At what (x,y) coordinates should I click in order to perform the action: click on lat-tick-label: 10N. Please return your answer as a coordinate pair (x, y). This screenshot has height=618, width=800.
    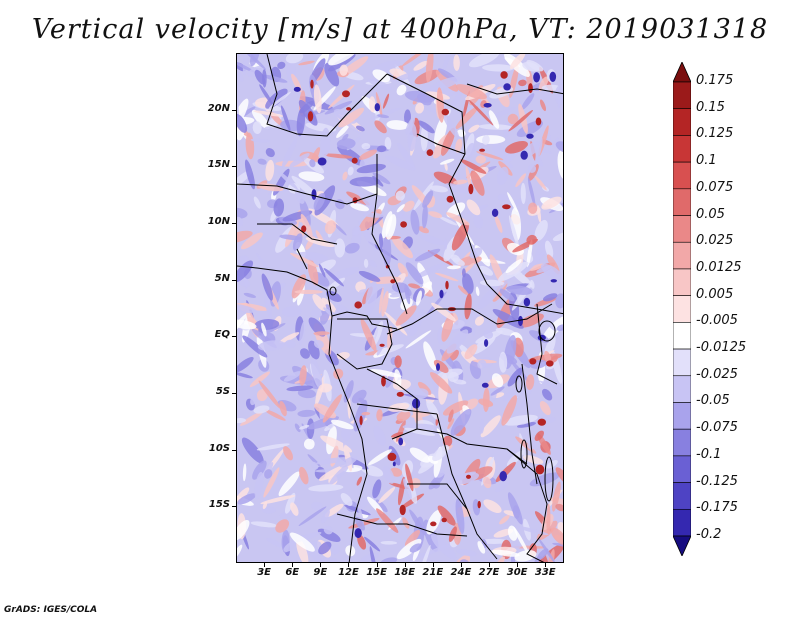
    Looking at the image, I should click on (218, 221).